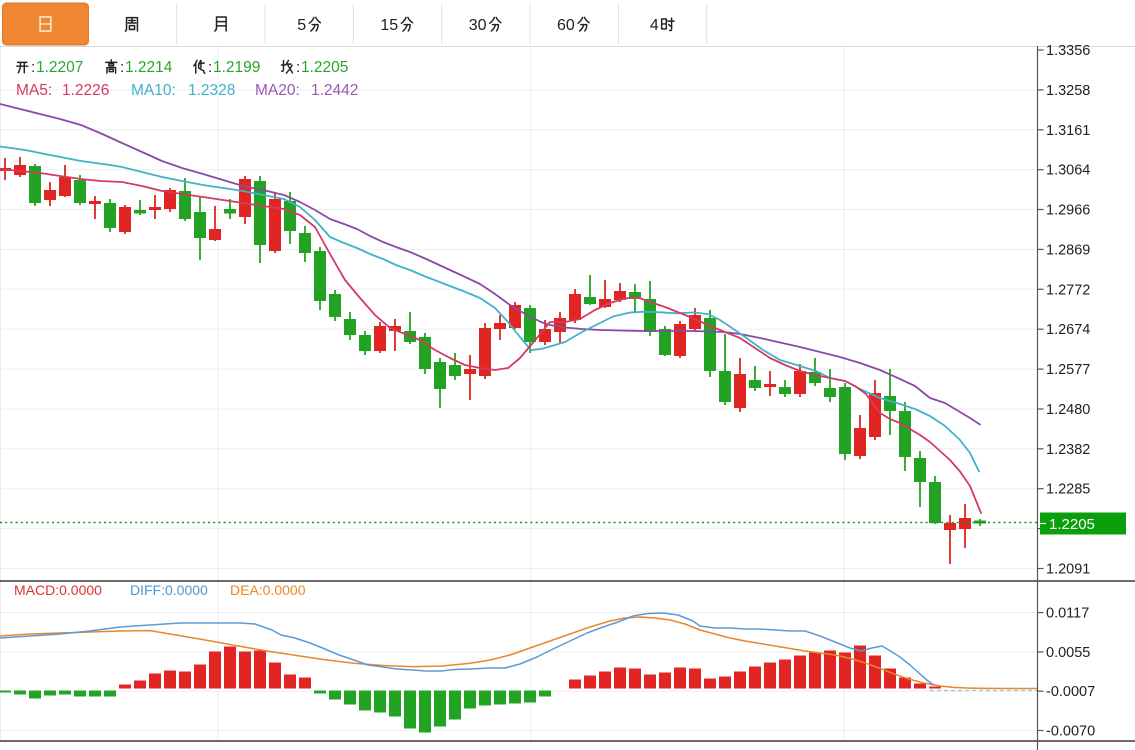  What do you see at coordinates (1068, 490) in the screenshot?
I see `svg-text: 1.2285` at bounding box center [1068, 490].